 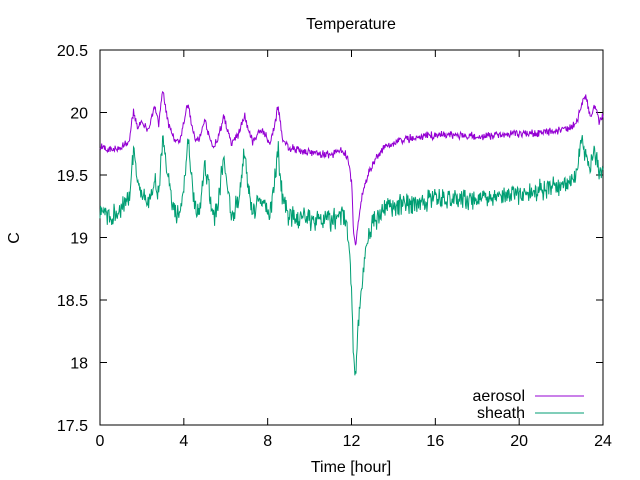 What do you see at coordinates (79, 239) in the screenshot?
I see `y-tick-label: 19` at bounding box center [79, 239].